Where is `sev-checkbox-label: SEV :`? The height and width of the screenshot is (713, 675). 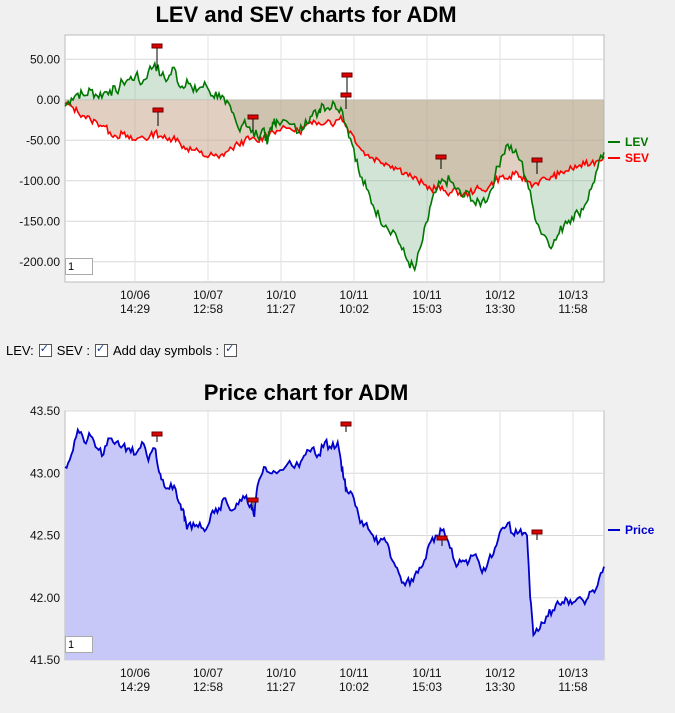 sev-checkbox-label: SEV : is located at coordinates (73, 350).